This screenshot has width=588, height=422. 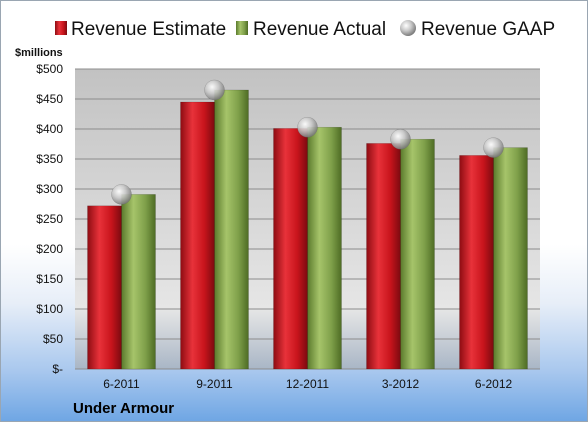 What do you see at coordinates (49, 249) in the screenshot?
I see `y-tick-label: $200` at bounding box center [49, 249].